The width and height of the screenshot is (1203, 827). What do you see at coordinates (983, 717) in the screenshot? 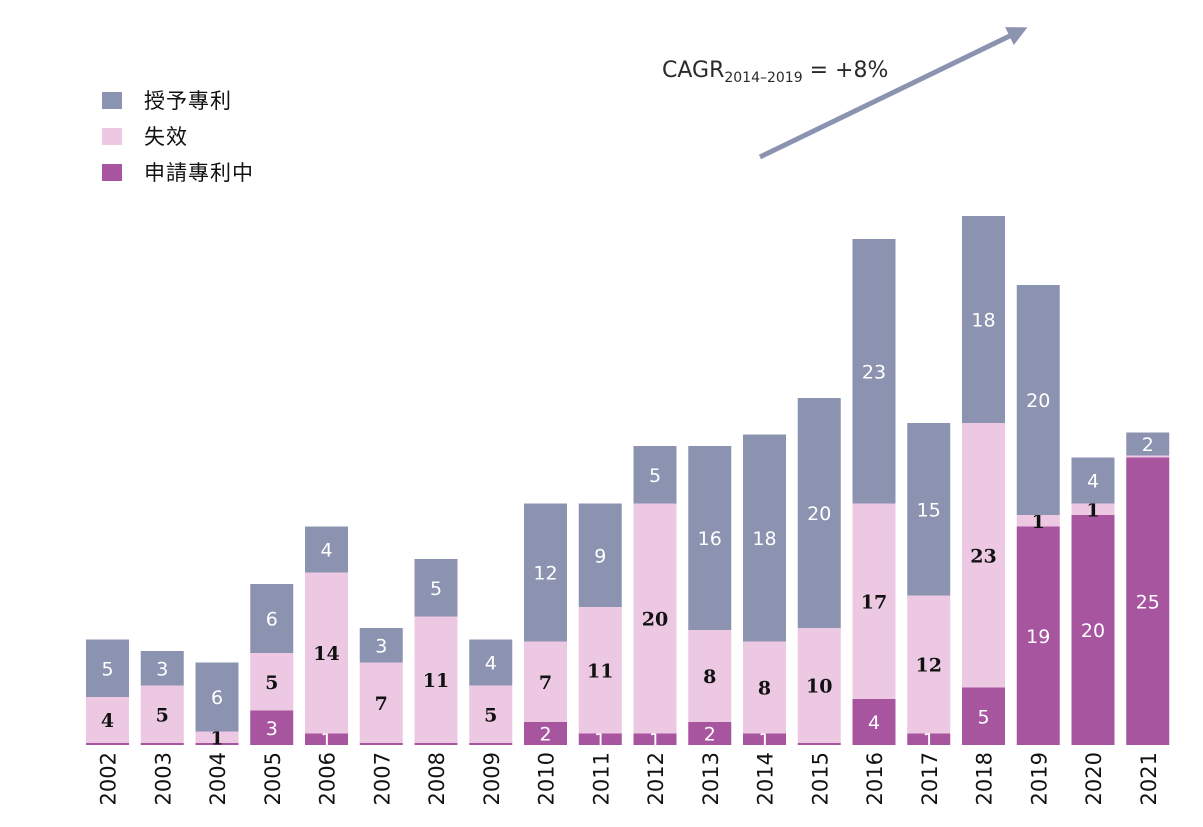
I see `value-label-pending-2018: 5` at bounding box center [983, 717].